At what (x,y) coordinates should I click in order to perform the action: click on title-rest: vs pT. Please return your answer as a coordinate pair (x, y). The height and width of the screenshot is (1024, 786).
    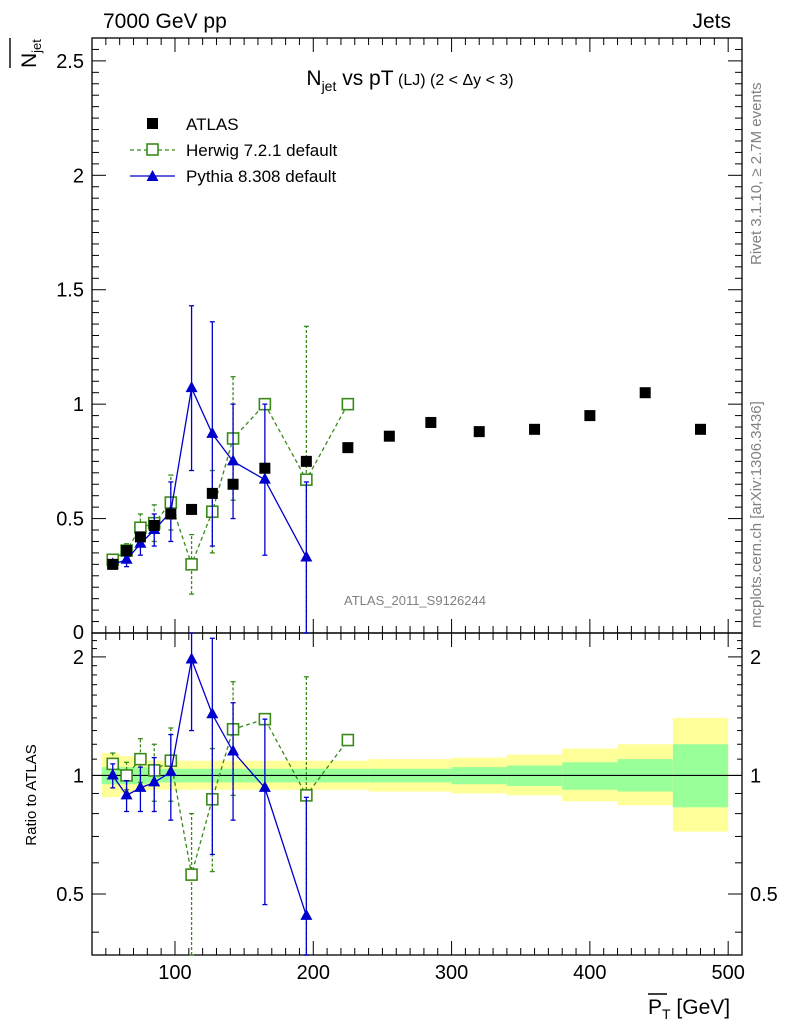
    Looking at the image, I should click on (364, 78).